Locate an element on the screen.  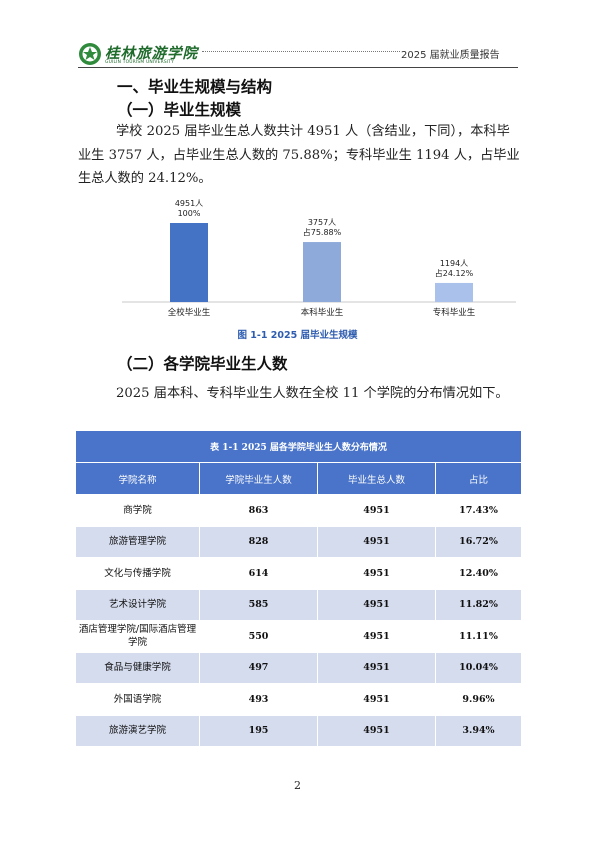
university-emblem-icon is located at coordinates (90, 54).